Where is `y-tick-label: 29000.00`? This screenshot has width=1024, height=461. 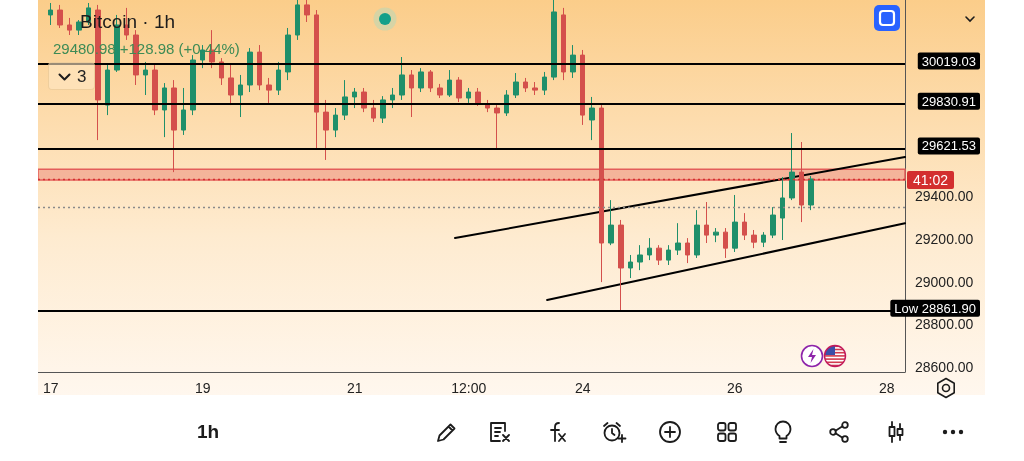
y-tick-label: 29000.00 is located at coordinates (944, 281).